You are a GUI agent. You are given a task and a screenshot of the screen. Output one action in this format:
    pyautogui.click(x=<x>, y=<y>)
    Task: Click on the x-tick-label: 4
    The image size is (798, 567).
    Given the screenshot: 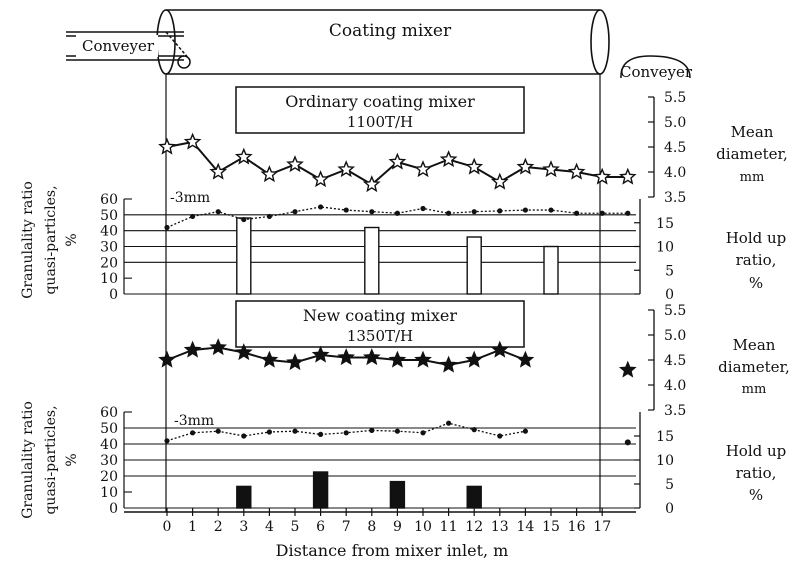 What is the action you would take?
    pyautogui.click(x=269, y=527)
    